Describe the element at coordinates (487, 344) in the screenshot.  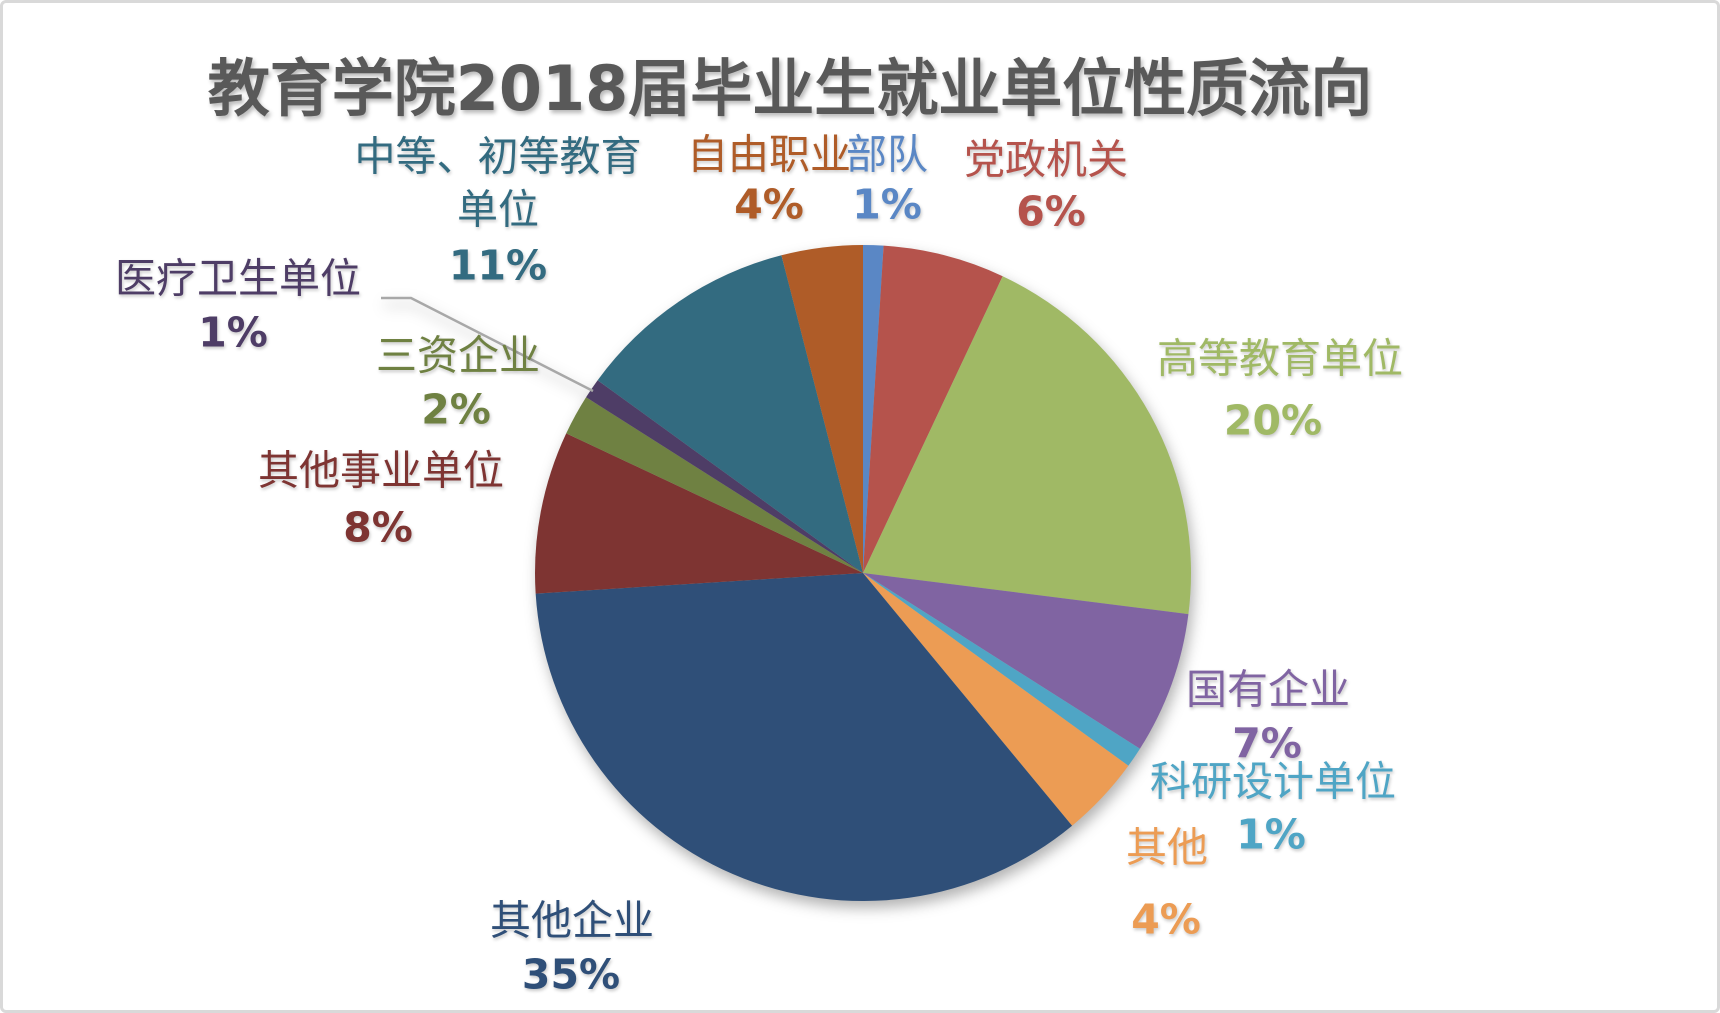
I see `leader-line` at that location.